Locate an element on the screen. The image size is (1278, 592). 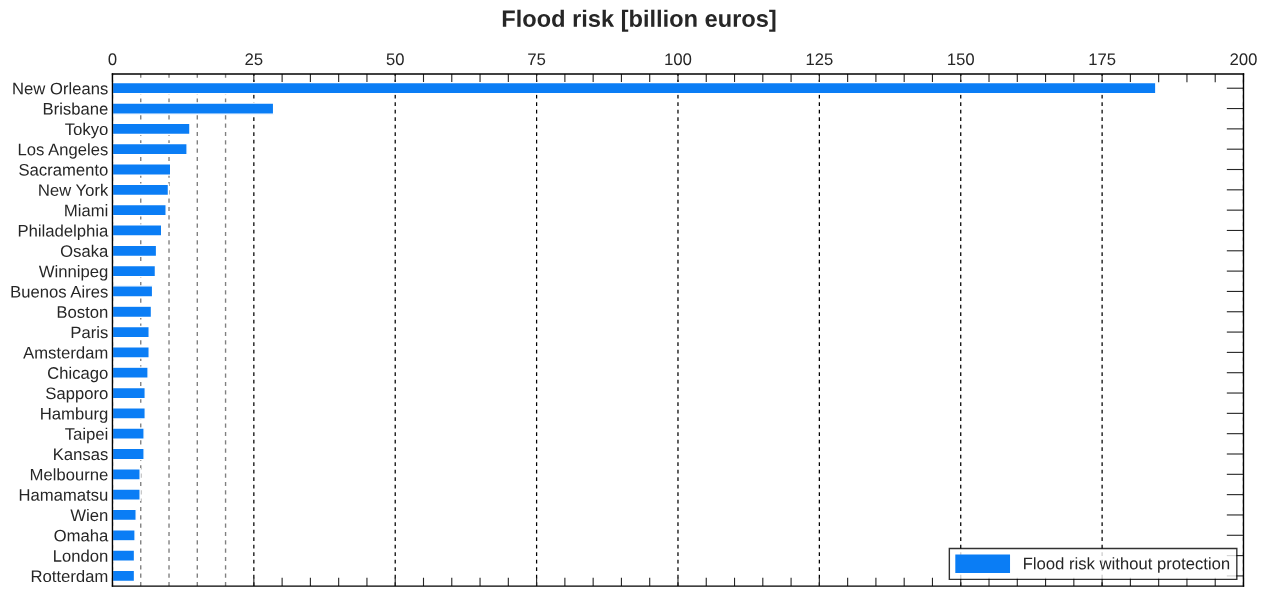
y-tick-label: Amsterdam is located at coordinates (65, 352).